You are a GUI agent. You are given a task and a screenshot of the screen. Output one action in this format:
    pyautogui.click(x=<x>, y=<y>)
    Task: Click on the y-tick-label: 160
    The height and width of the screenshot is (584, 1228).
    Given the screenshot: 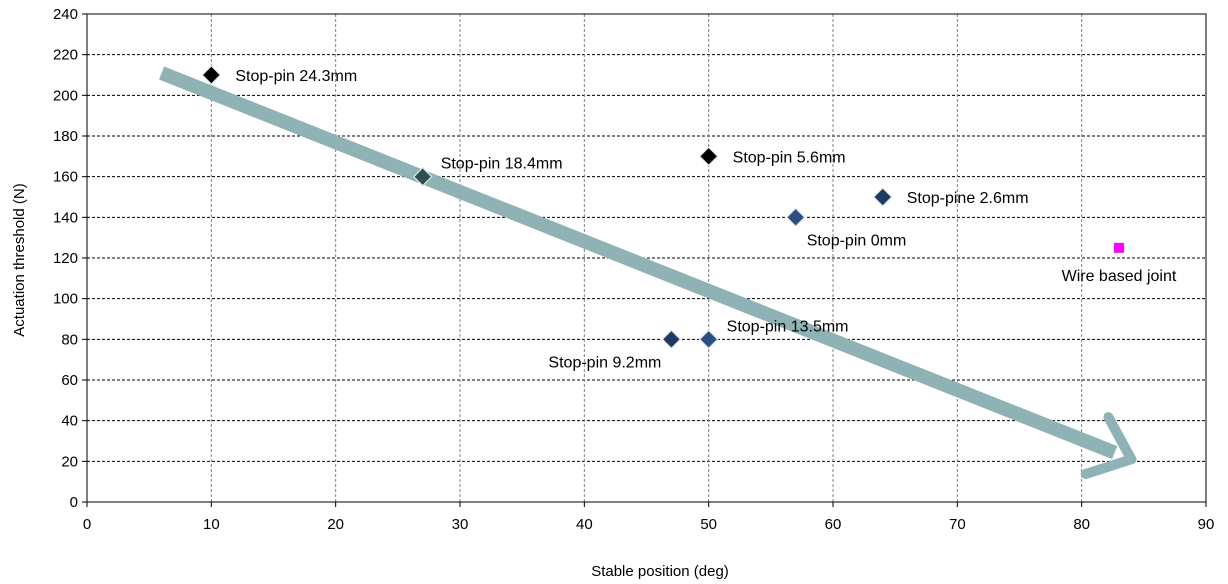 What is the action you would take?
    pyautogui.click(x=65, y=177)
    